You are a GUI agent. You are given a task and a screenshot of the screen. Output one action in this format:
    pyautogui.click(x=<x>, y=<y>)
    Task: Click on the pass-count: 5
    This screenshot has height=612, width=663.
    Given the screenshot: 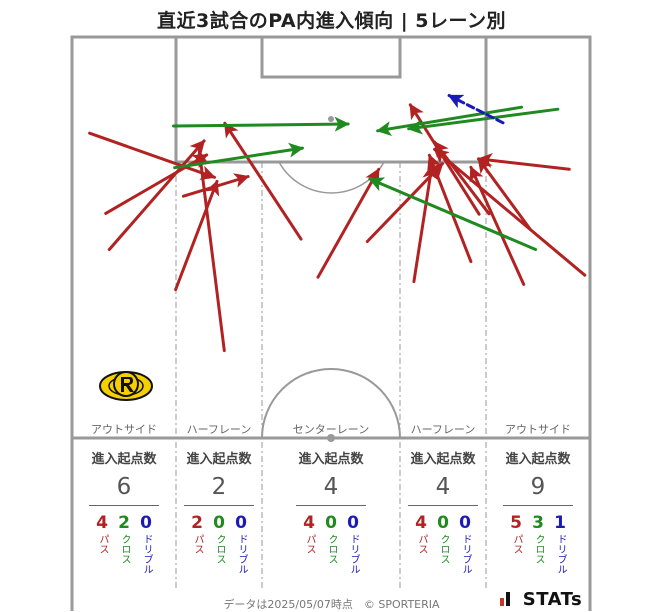 What is the action you would take?
    pyautogui.click(x=516, y=523)
    